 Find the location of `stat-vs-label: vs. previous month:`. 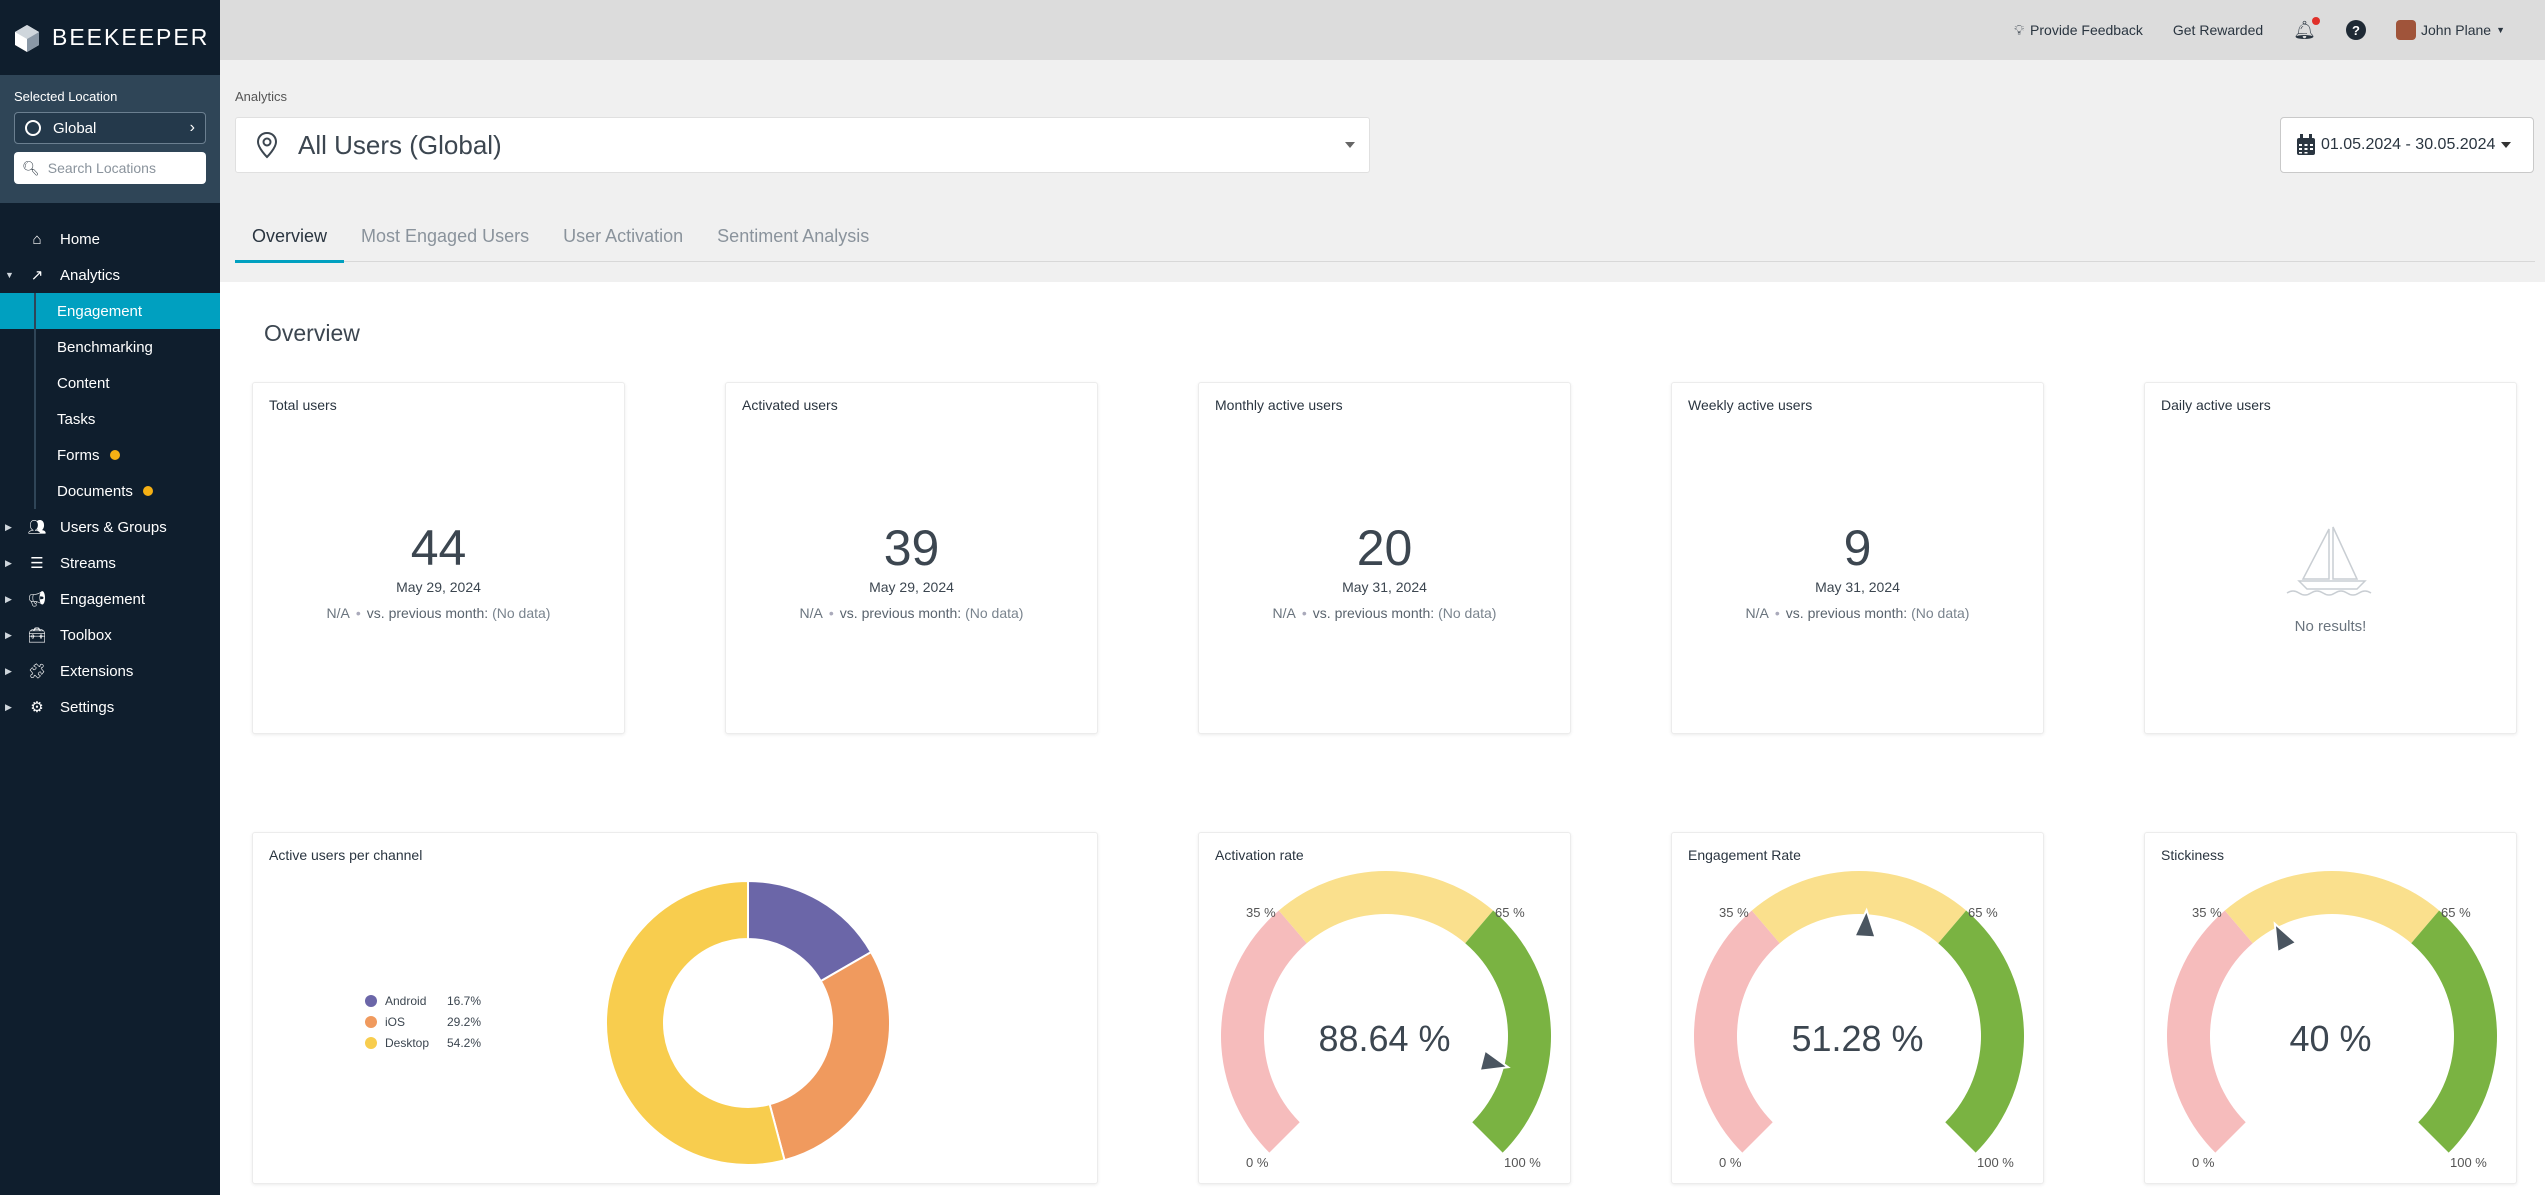

stat-vs-label: vs. previous month: is located at coordinates (900, 613).